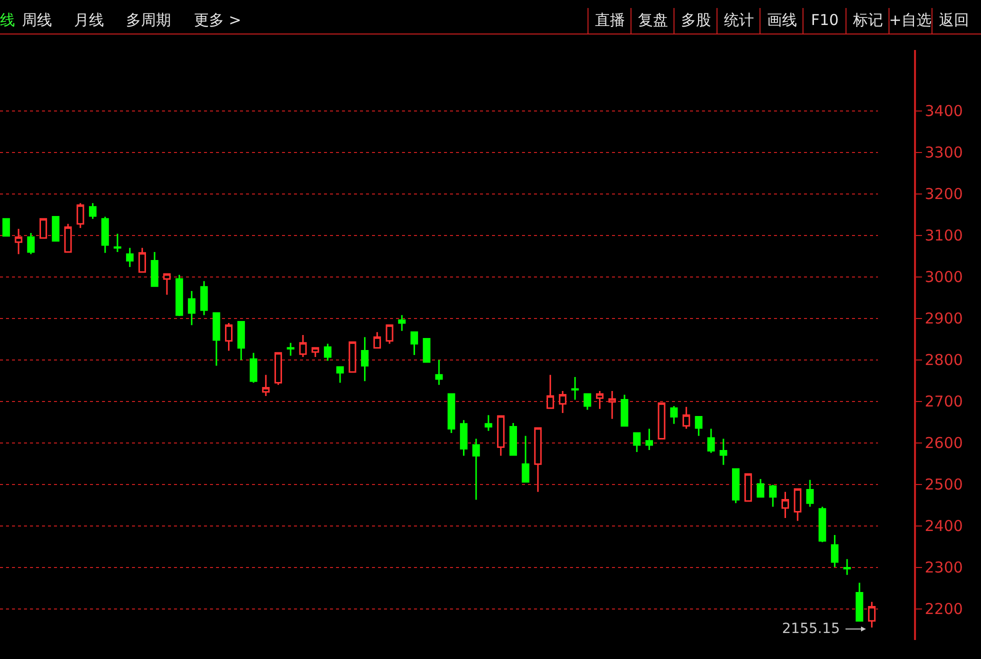  I want to click on y-tick-label: 2200, so click(943, 609).